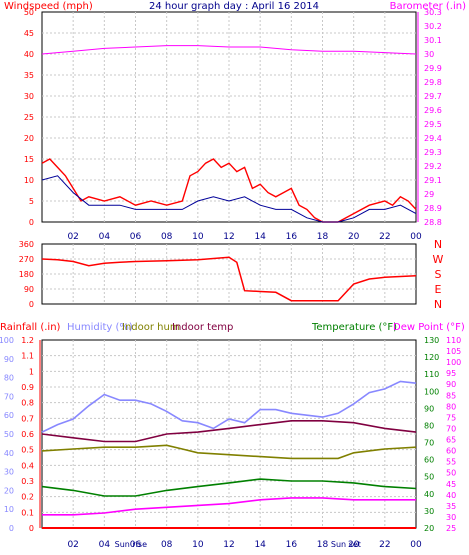  What do you see at coordinates (433, 40) in the screenshot?
I see `barometer-y-tick: 30.1` at bounding box center [433, 40].